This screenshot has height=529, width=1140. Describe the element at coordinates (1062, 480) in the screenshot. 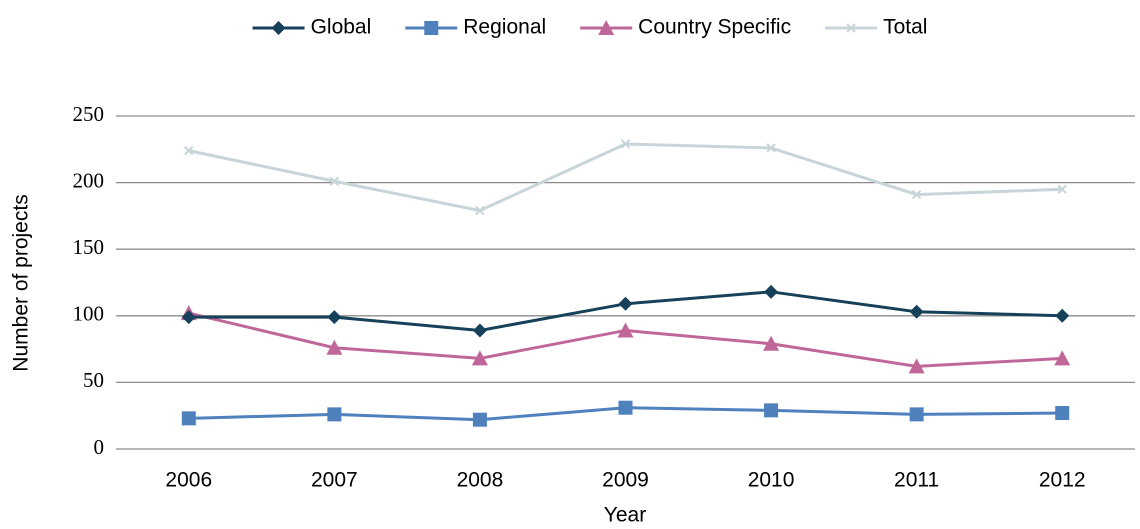

I see `x-tick-label: 2012` at that location.